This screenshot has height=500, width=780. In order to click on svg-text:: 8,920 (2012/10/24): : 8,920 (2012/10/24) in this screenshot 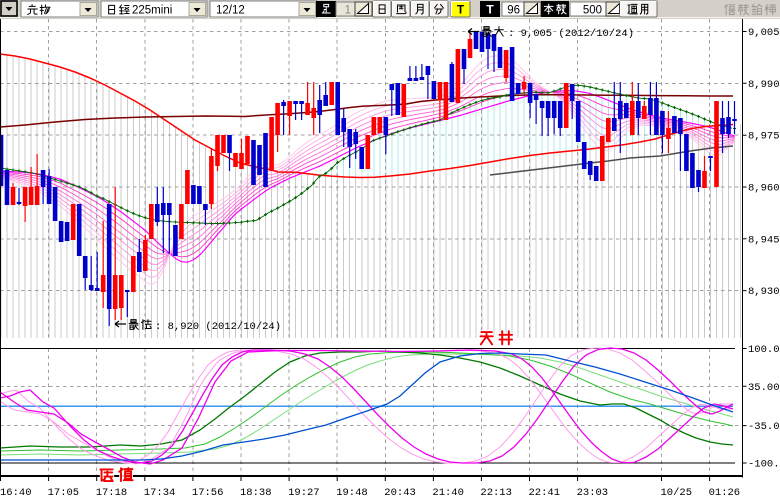, I will do `click(218, 327)`.